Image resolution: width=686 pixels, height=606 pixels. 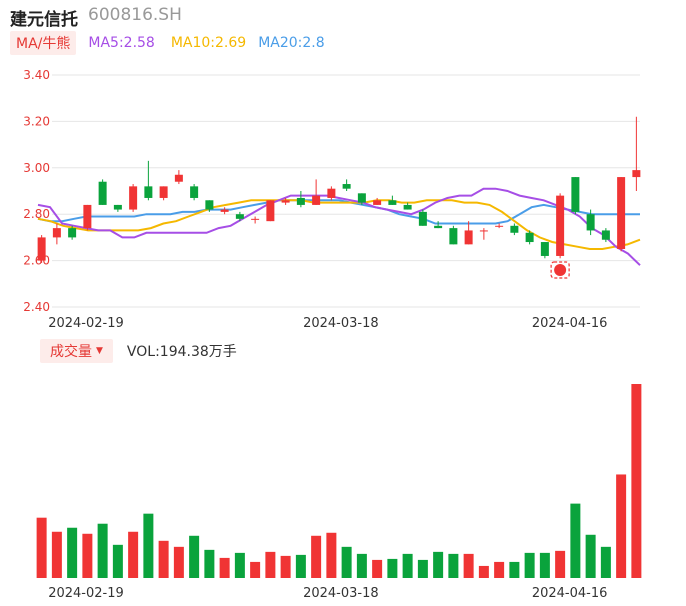 I want to click on ma5-legend: MA5:2.58, so click(x=121, y=43).